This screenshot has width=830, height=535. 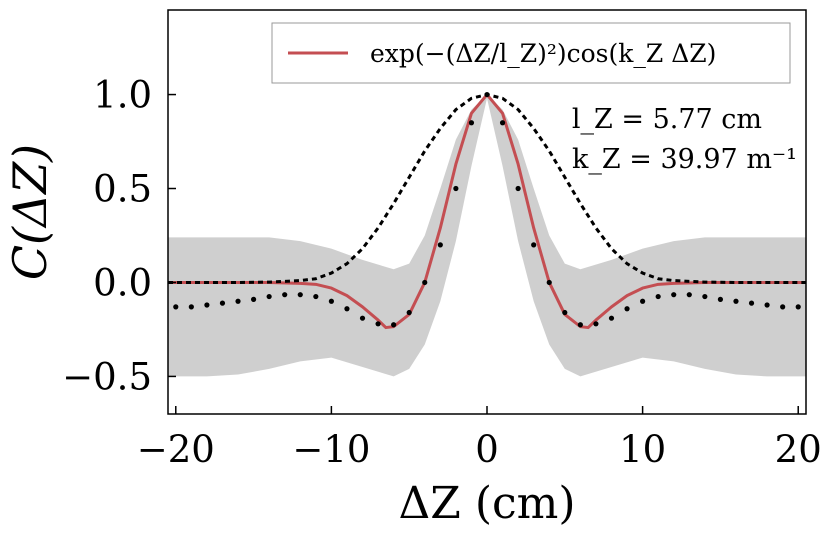 I want to click on y-tick-label: 0.5, so click(x=122, y=189).